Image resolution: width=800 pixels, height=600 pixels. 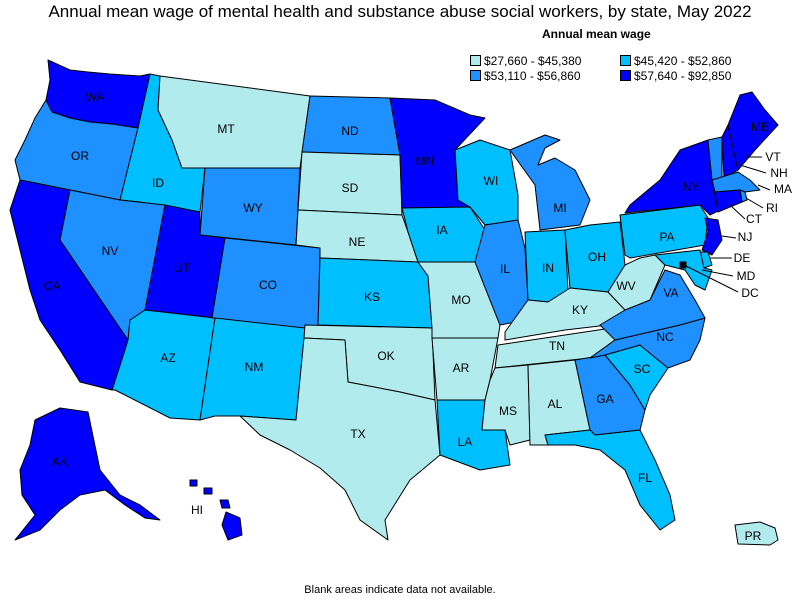 I want to click on label-ga: GA, so click(x=604, y=399).